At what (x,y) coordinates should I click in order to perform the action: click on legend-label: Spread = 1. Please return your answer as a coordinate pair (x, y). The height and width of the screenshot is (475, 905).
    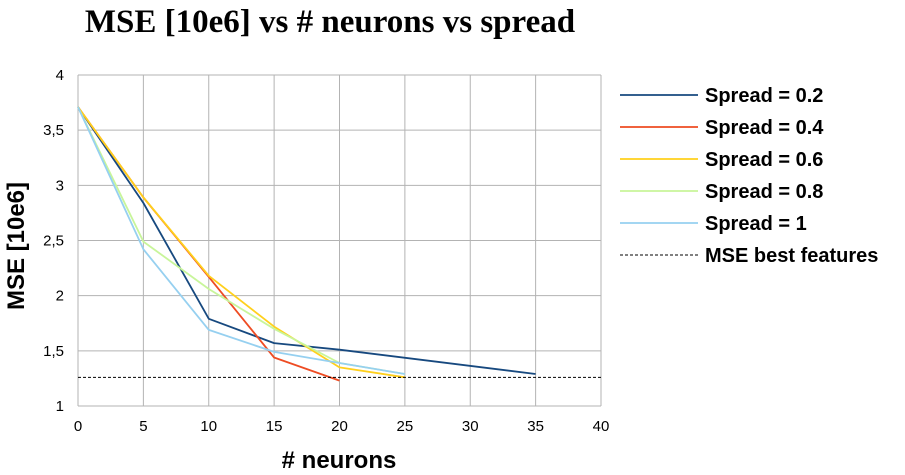
    Looking at the image, I should click on (756, 224).